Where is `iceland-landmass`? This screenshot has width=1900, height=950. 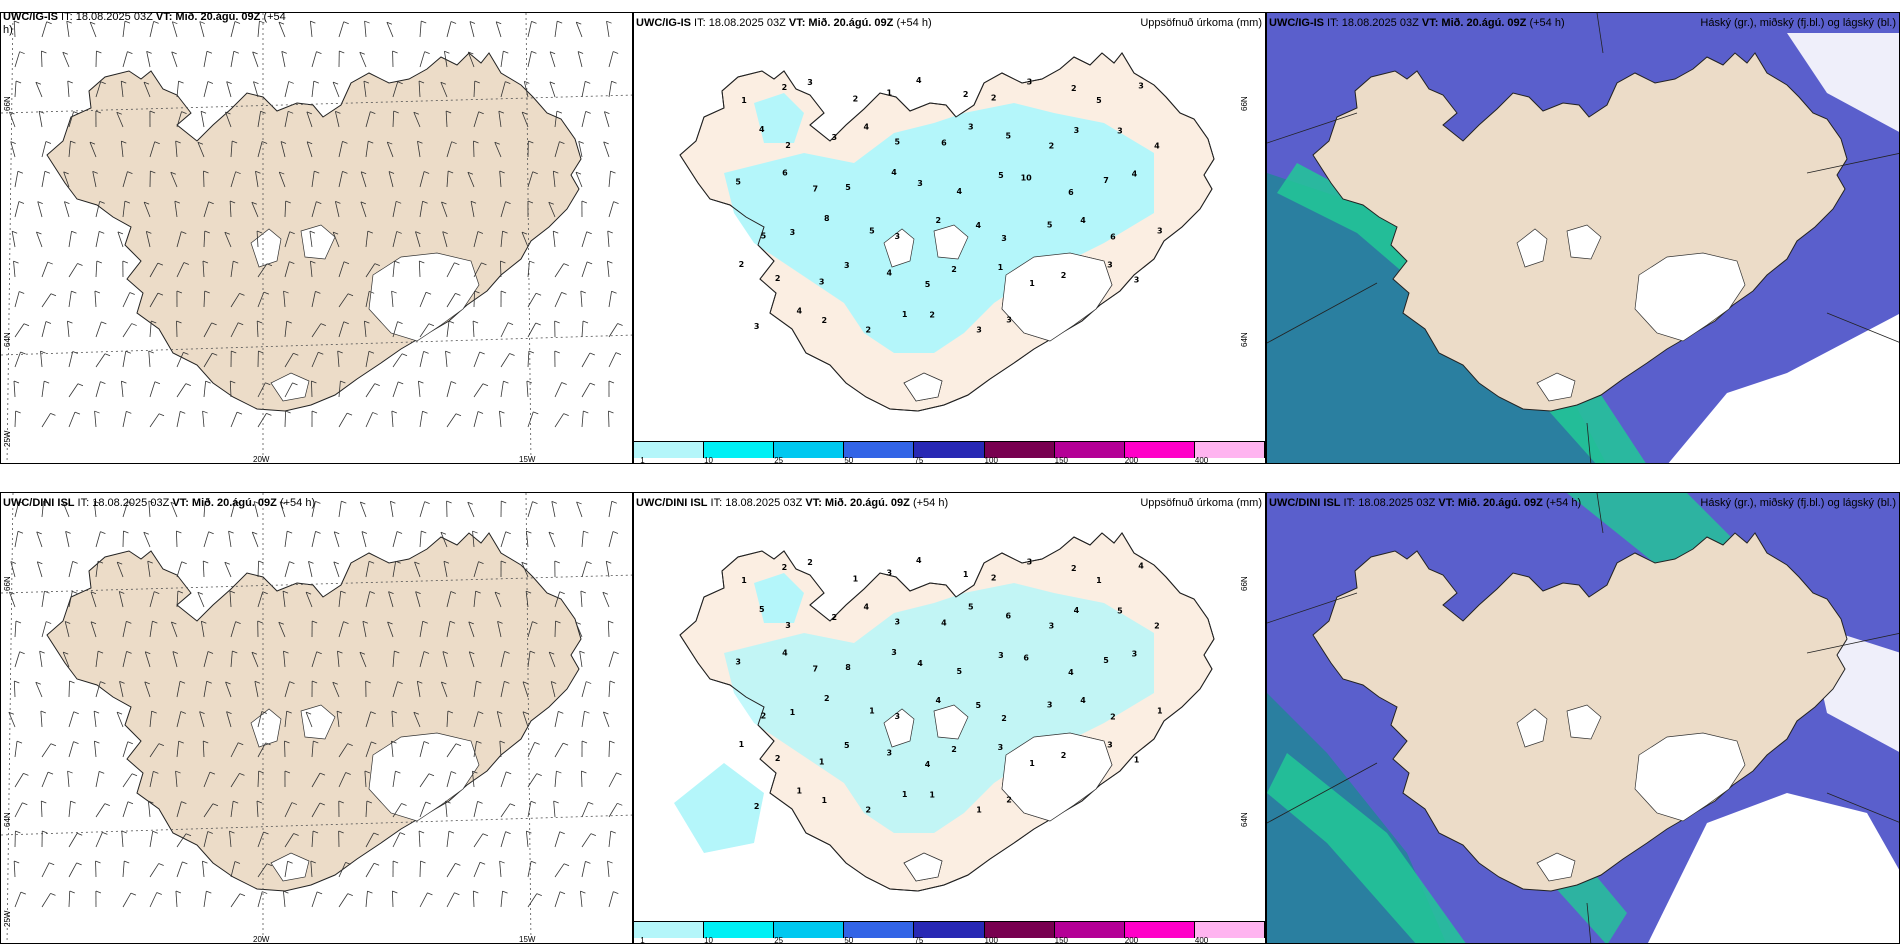 iceland-landmass is located at coordinates (314, 232).